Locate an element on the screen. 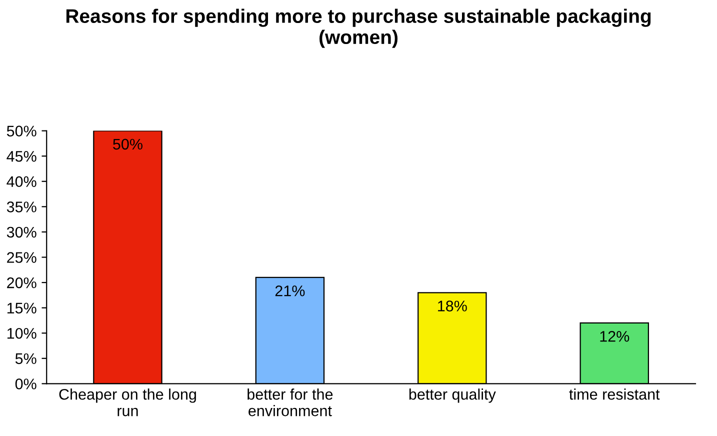  y-tick-label: 50% is located at coordinates (21, 131).